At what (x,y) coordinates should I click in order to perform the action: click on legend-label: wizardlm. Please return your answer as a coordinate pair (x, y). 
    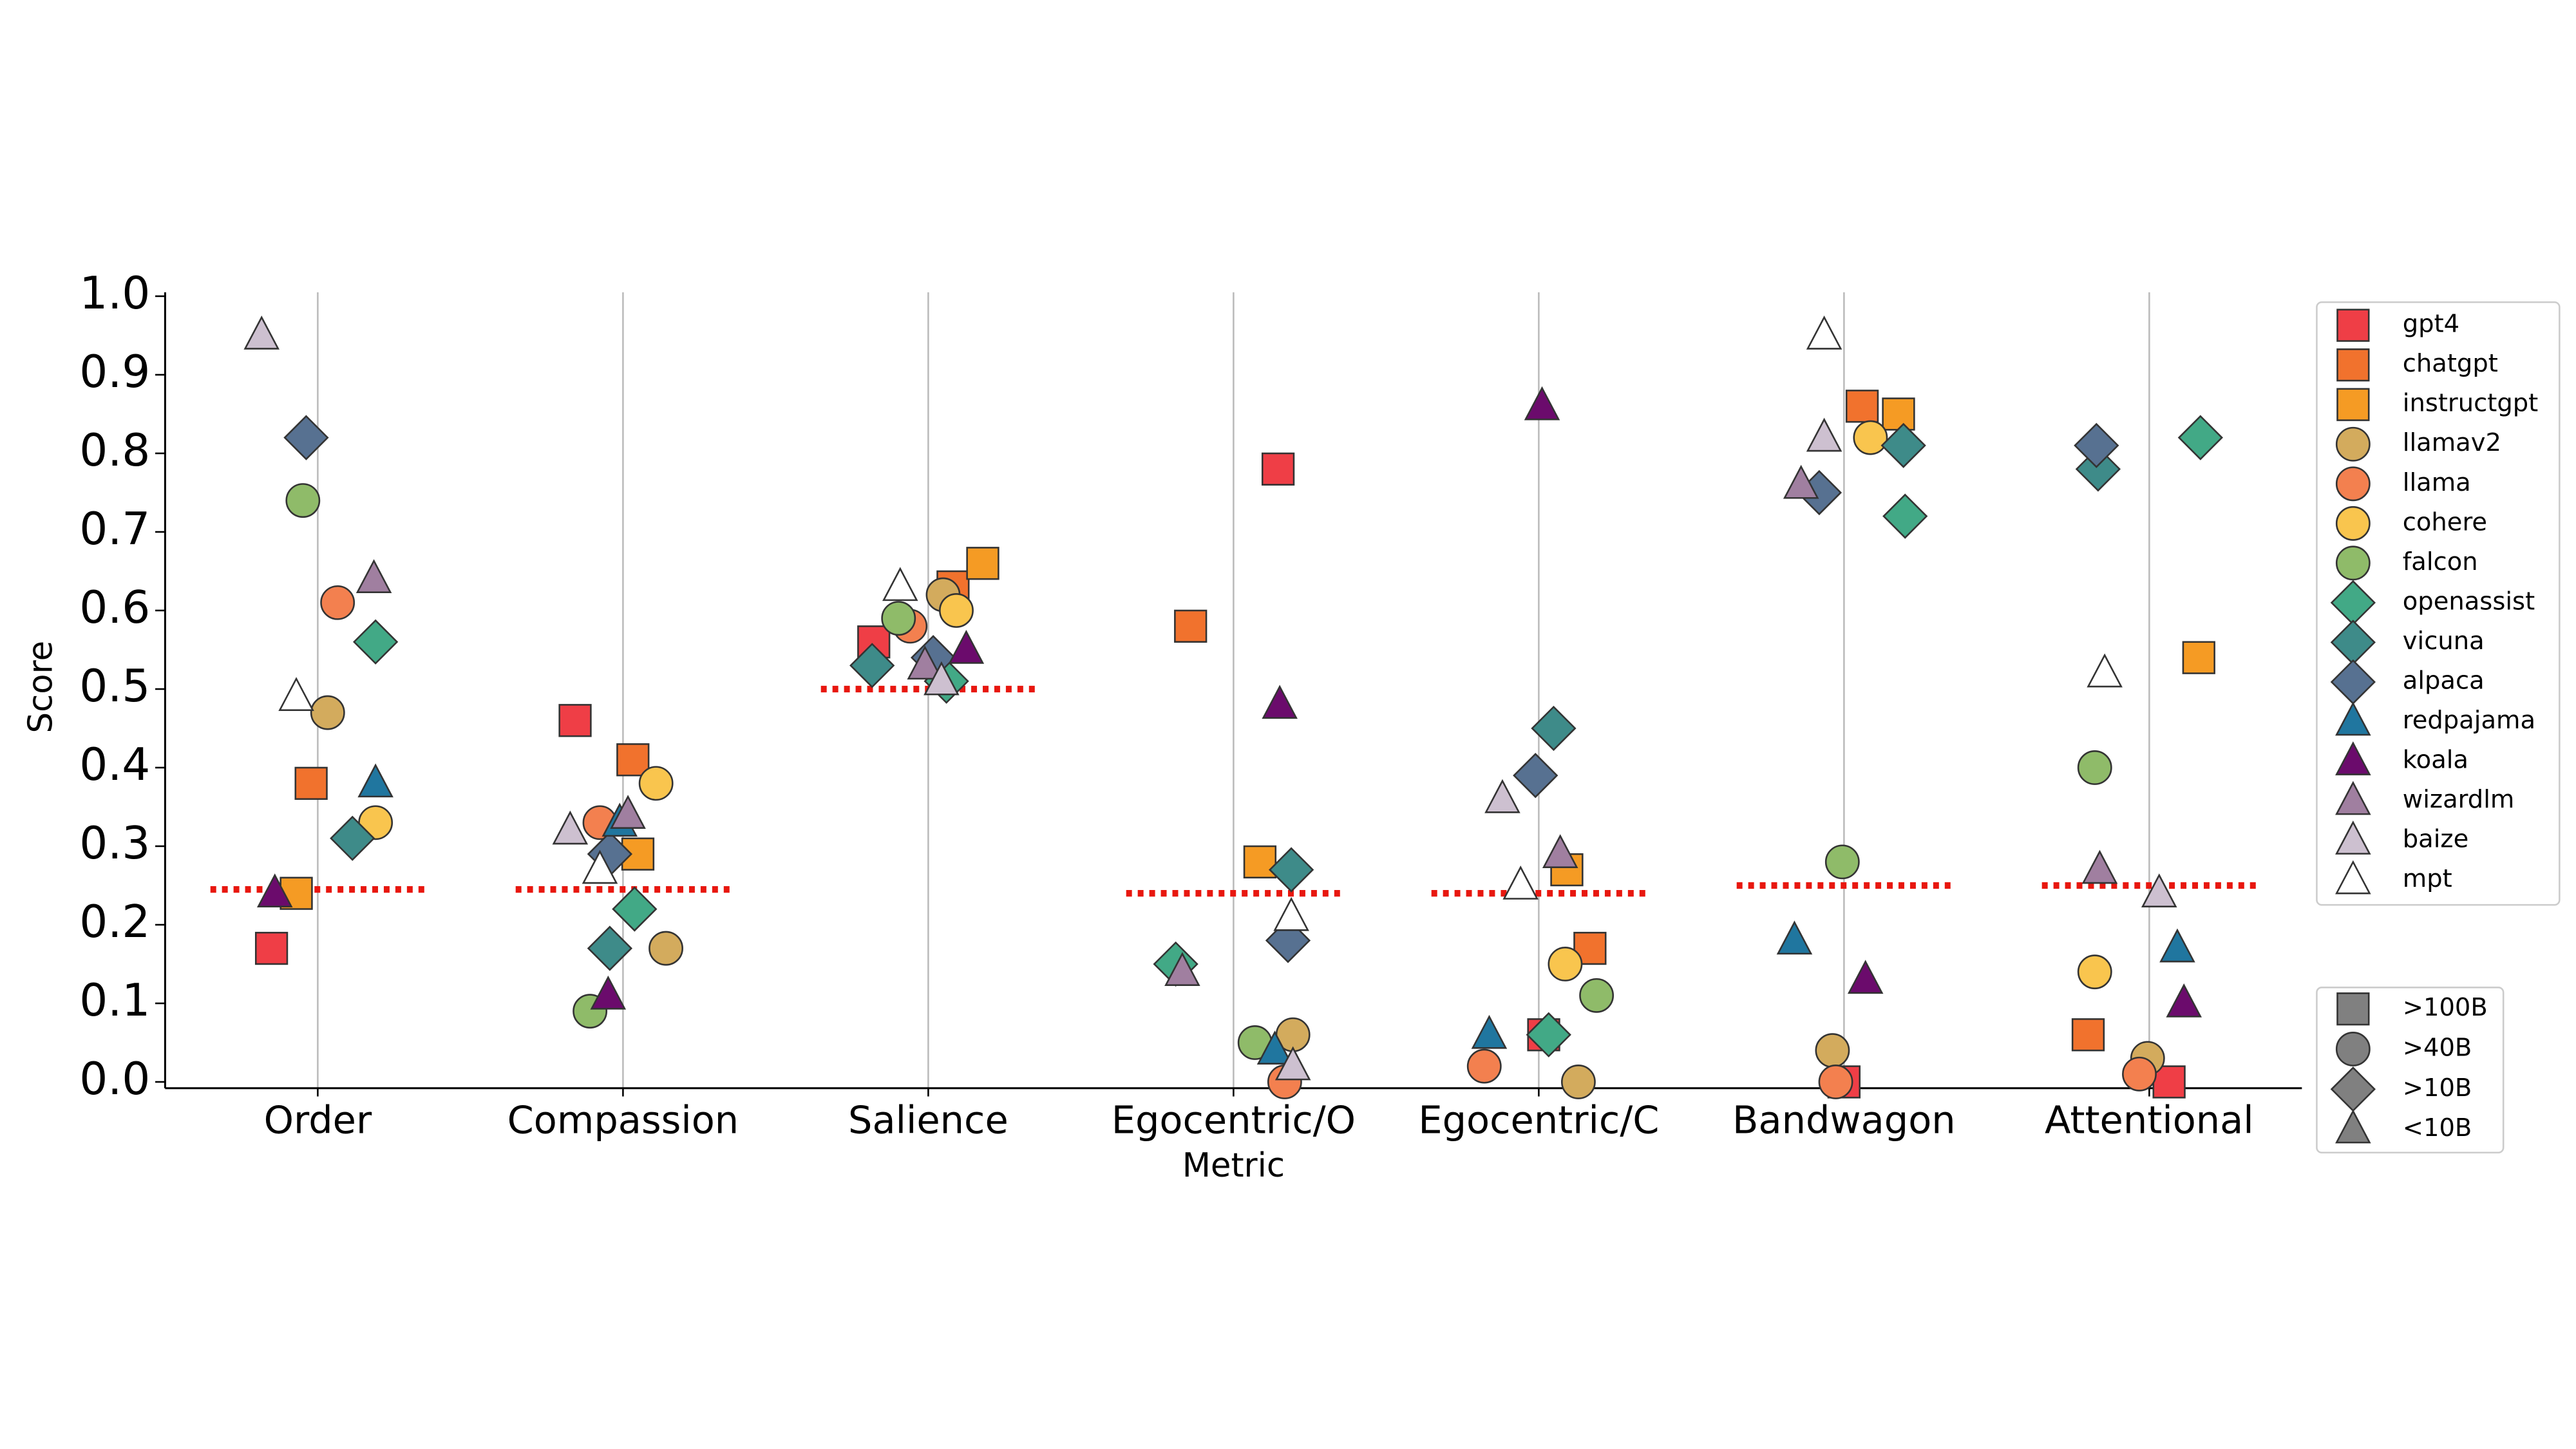
    Looking at the image, I should click on (2459, 799).